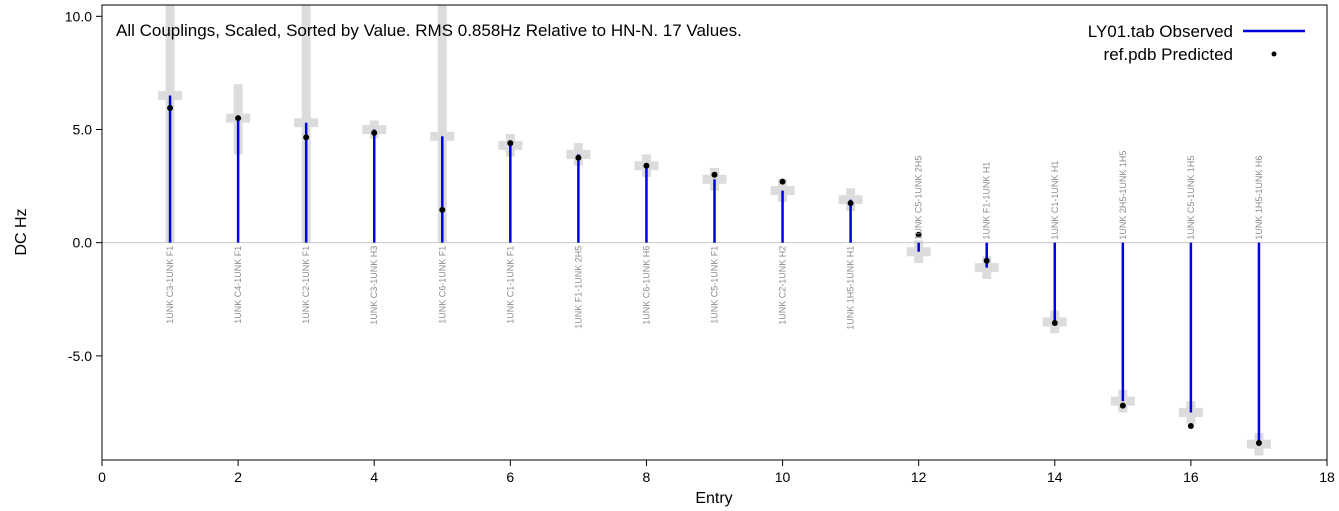  Describe the element at coordinates (1196, 43) in the screenshot. I see `legend: LY01.tab Observed ref.pdb Predicted` at that location.